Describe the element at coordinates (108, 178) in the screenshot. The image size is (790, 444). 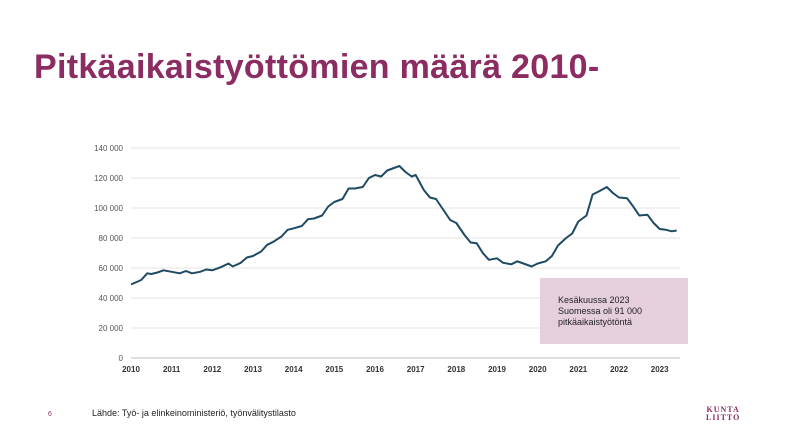
I see `y-tick-label: 120 000` at that location.